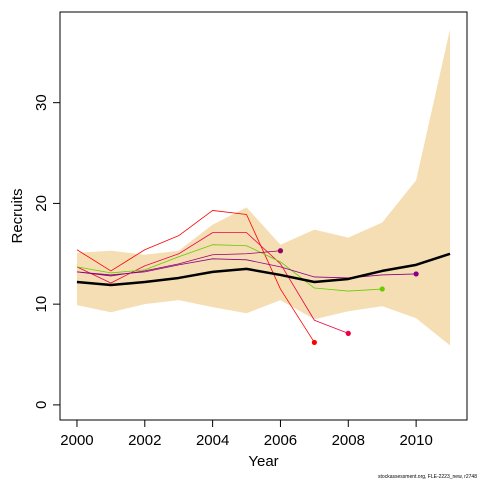  What do you see at coordinates (246, 434) in the screenshot?
I see `x-axis: 2000 2002 2004 2006 2008 2010` at bounding box center [246, 434].